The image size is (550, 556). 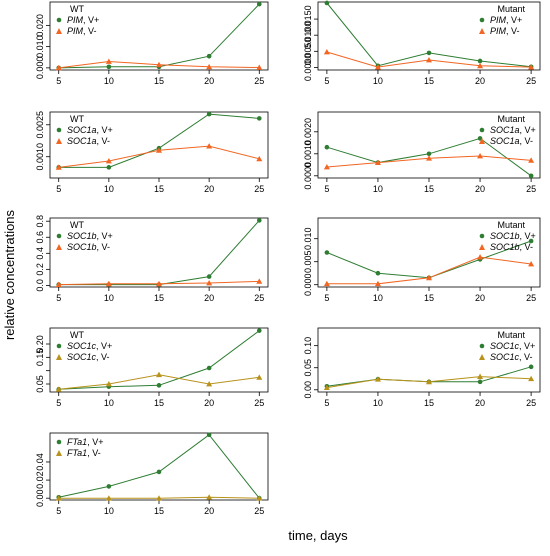 I want to click on y-tick-label: 0.4, so click(x=40, y=253).